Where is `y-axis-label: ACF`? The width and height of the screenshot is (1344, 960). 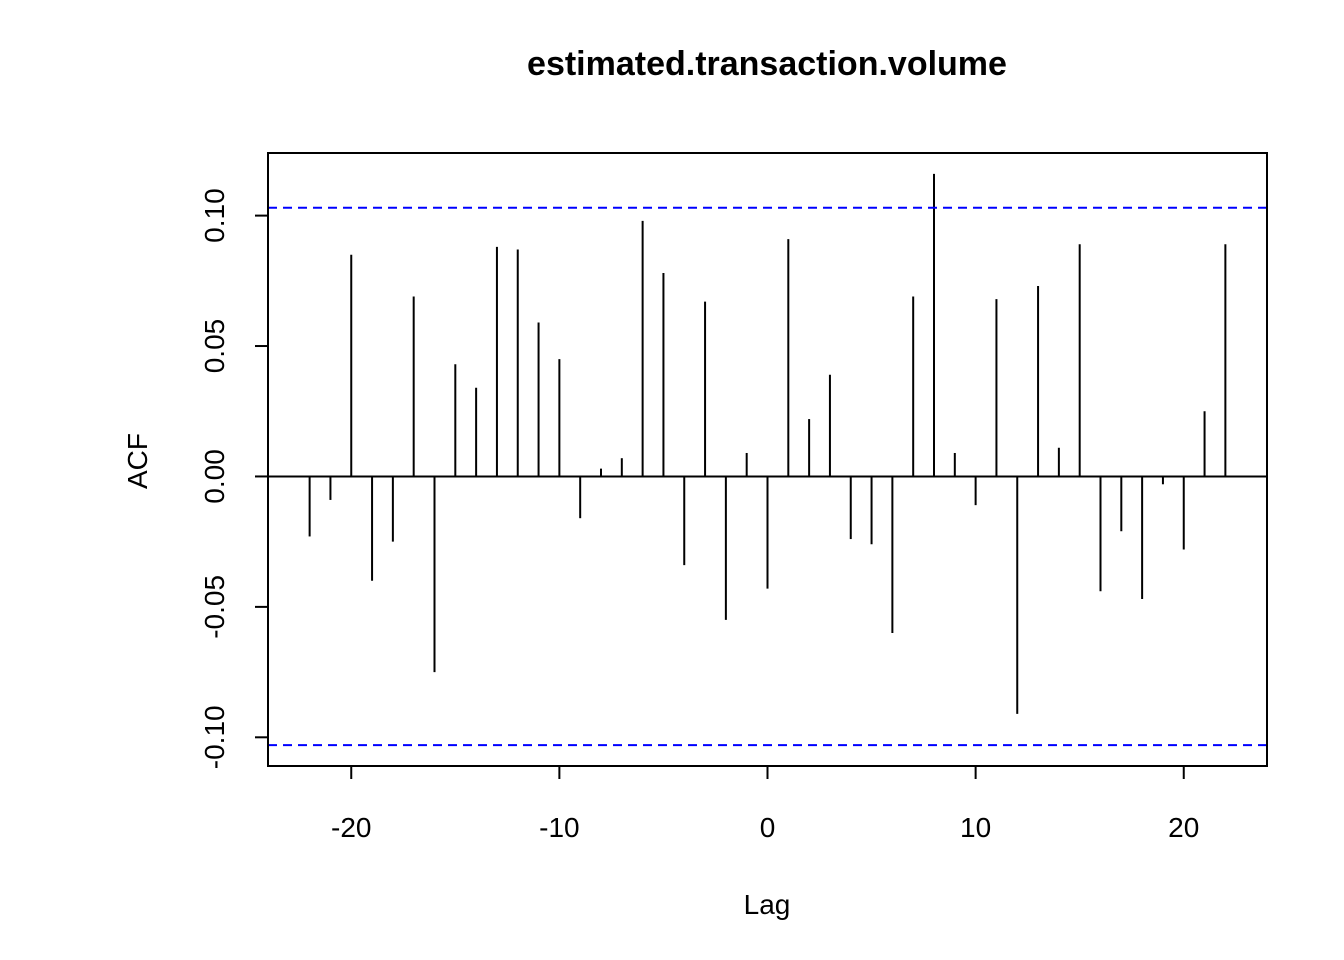 y-axis-label: ACF is located at coordinates (137, 461).